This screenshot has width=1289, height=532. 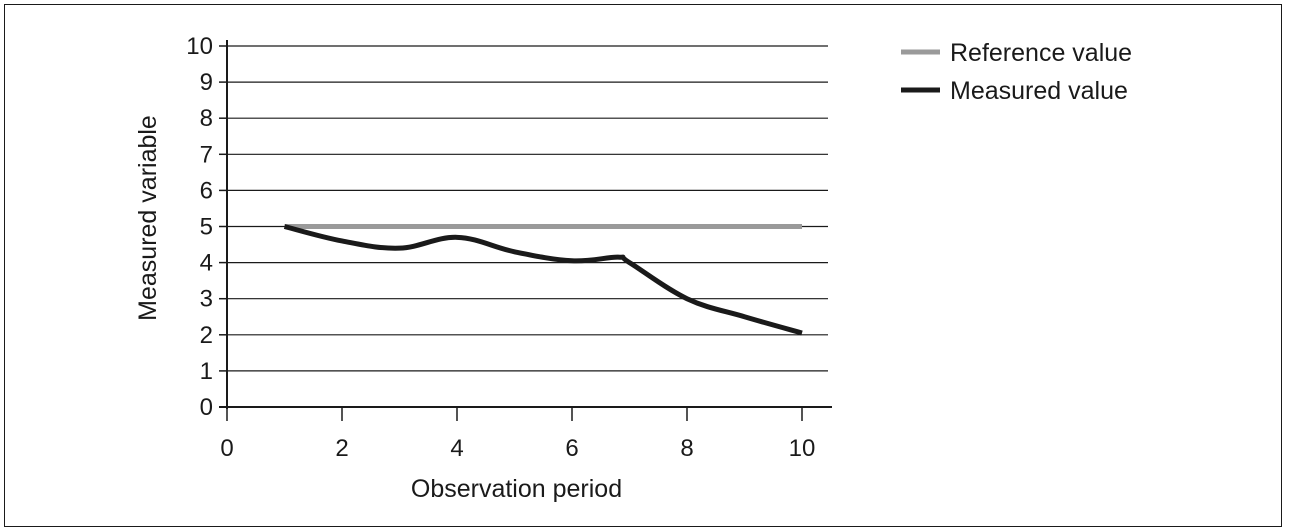 I want to click on x-tick-label: 4, so click(x=456, y=448).